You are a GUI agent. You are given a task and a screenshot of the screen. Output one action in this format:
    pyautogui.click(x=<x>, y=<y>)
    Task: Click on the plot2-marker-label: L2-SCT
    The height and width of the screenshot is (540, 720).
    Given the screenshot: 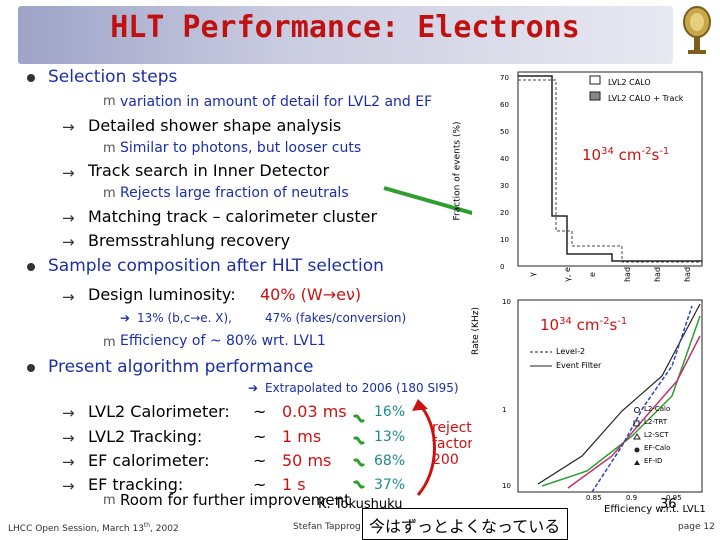 What is the action you would take?
    pyautogui.click(x=656, y=435)
    